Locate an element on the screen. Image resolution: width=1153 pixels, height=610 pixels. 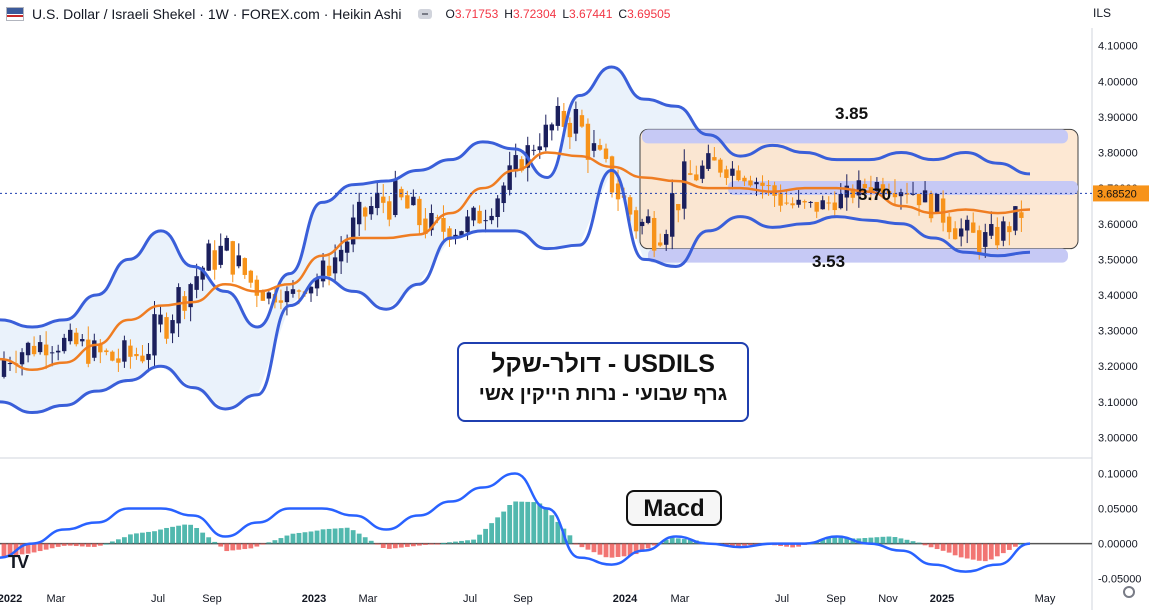
ohlc-open-key: O is located at coordinates (450, 14).